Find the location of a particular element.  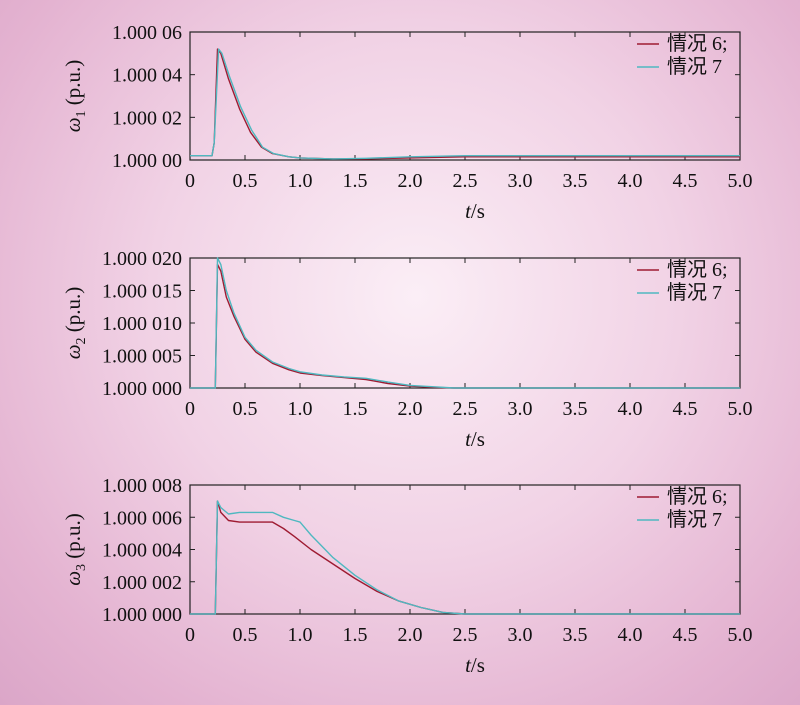

y-tick-label: 1.000 00 is located at coordinates (147, 161).